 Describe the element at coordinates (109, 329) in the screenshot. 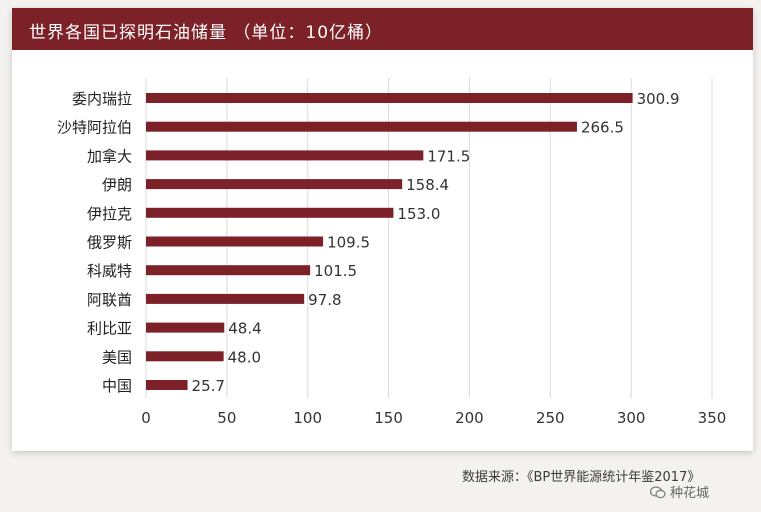

I see `category-label: 利比亚` at that location.